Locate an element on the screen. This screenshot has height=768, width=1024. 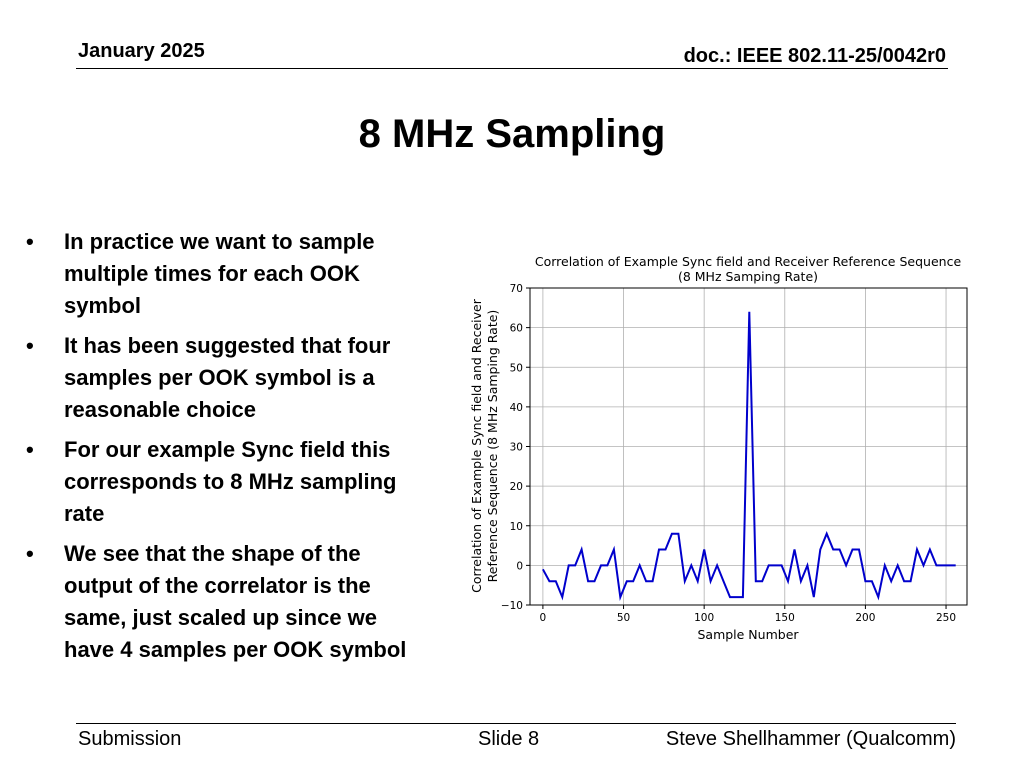
y-tick-label: 20 is located at coordinates (516, 487).